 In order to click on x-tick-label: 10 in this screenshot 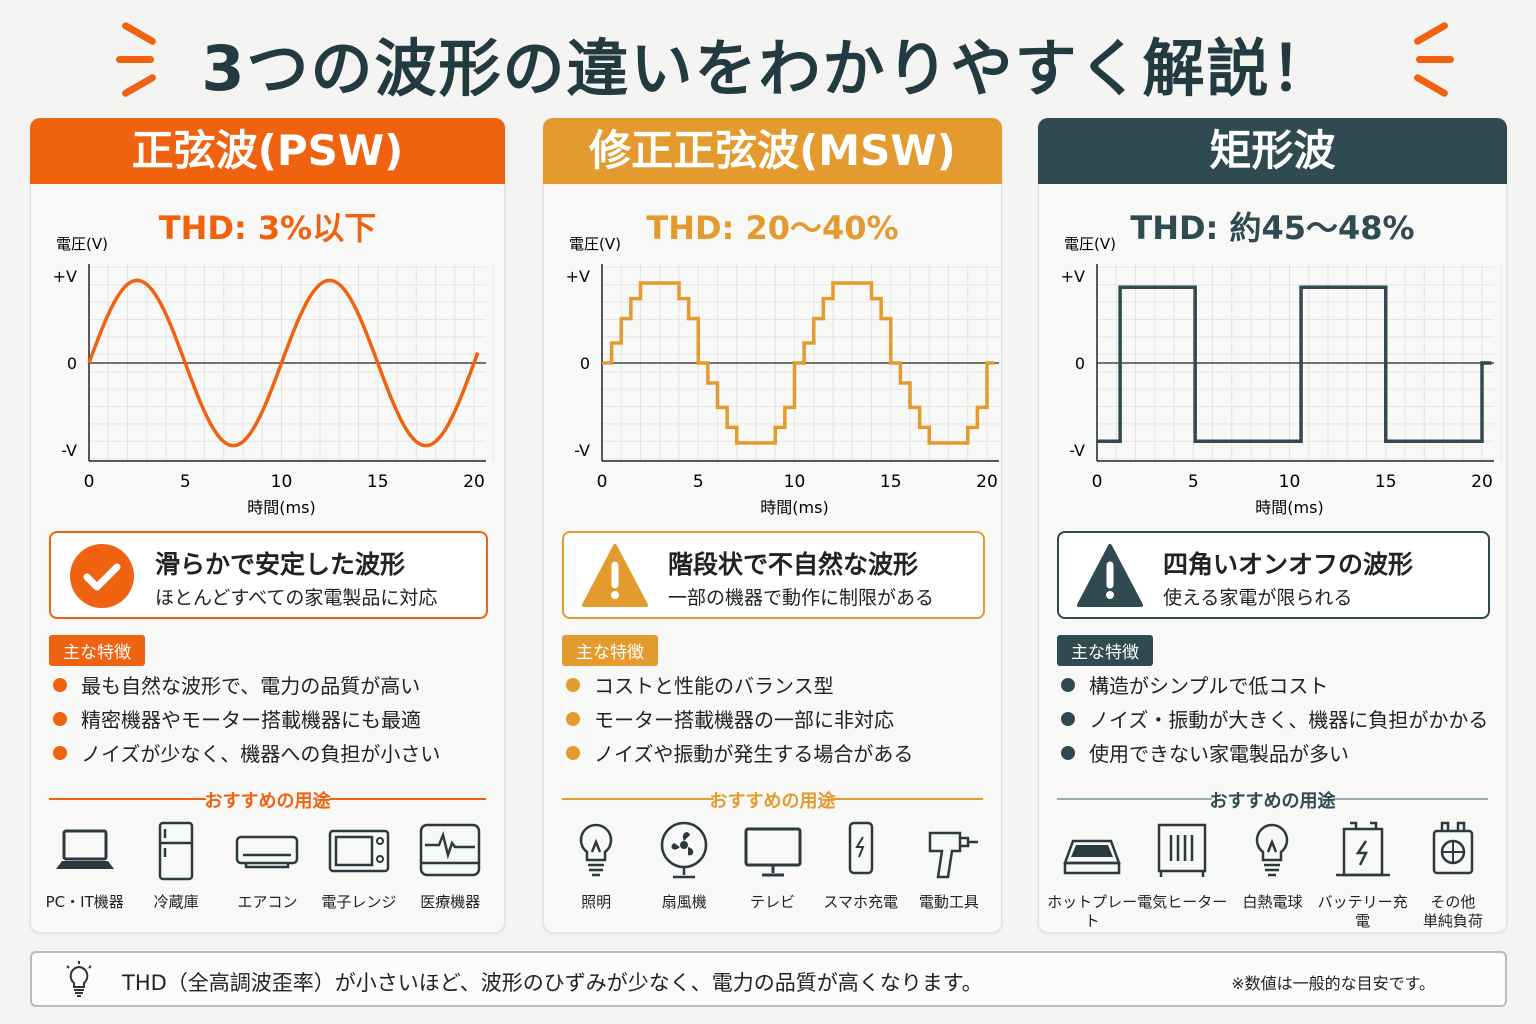, I will do `click(282, 482)`.